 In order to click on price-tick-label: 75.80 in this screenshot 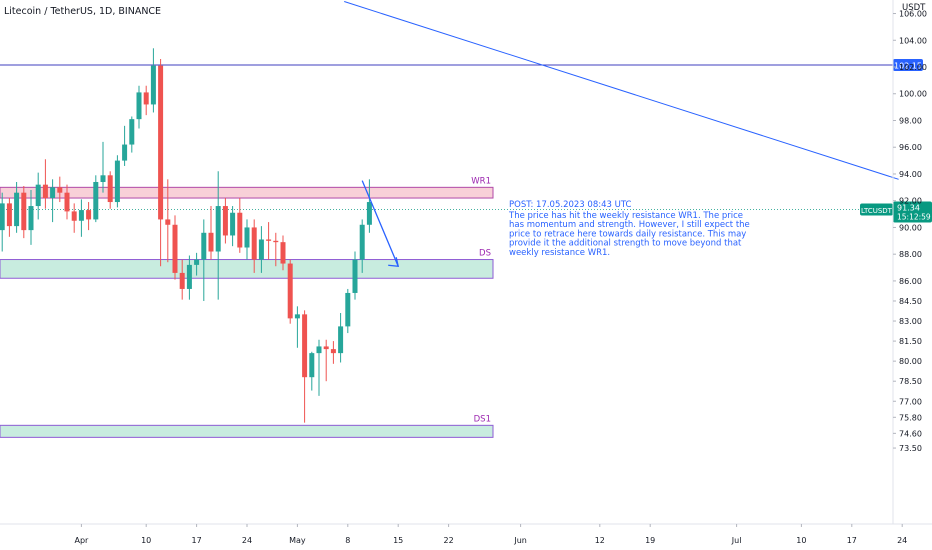, I will do `click(910, 417)`.